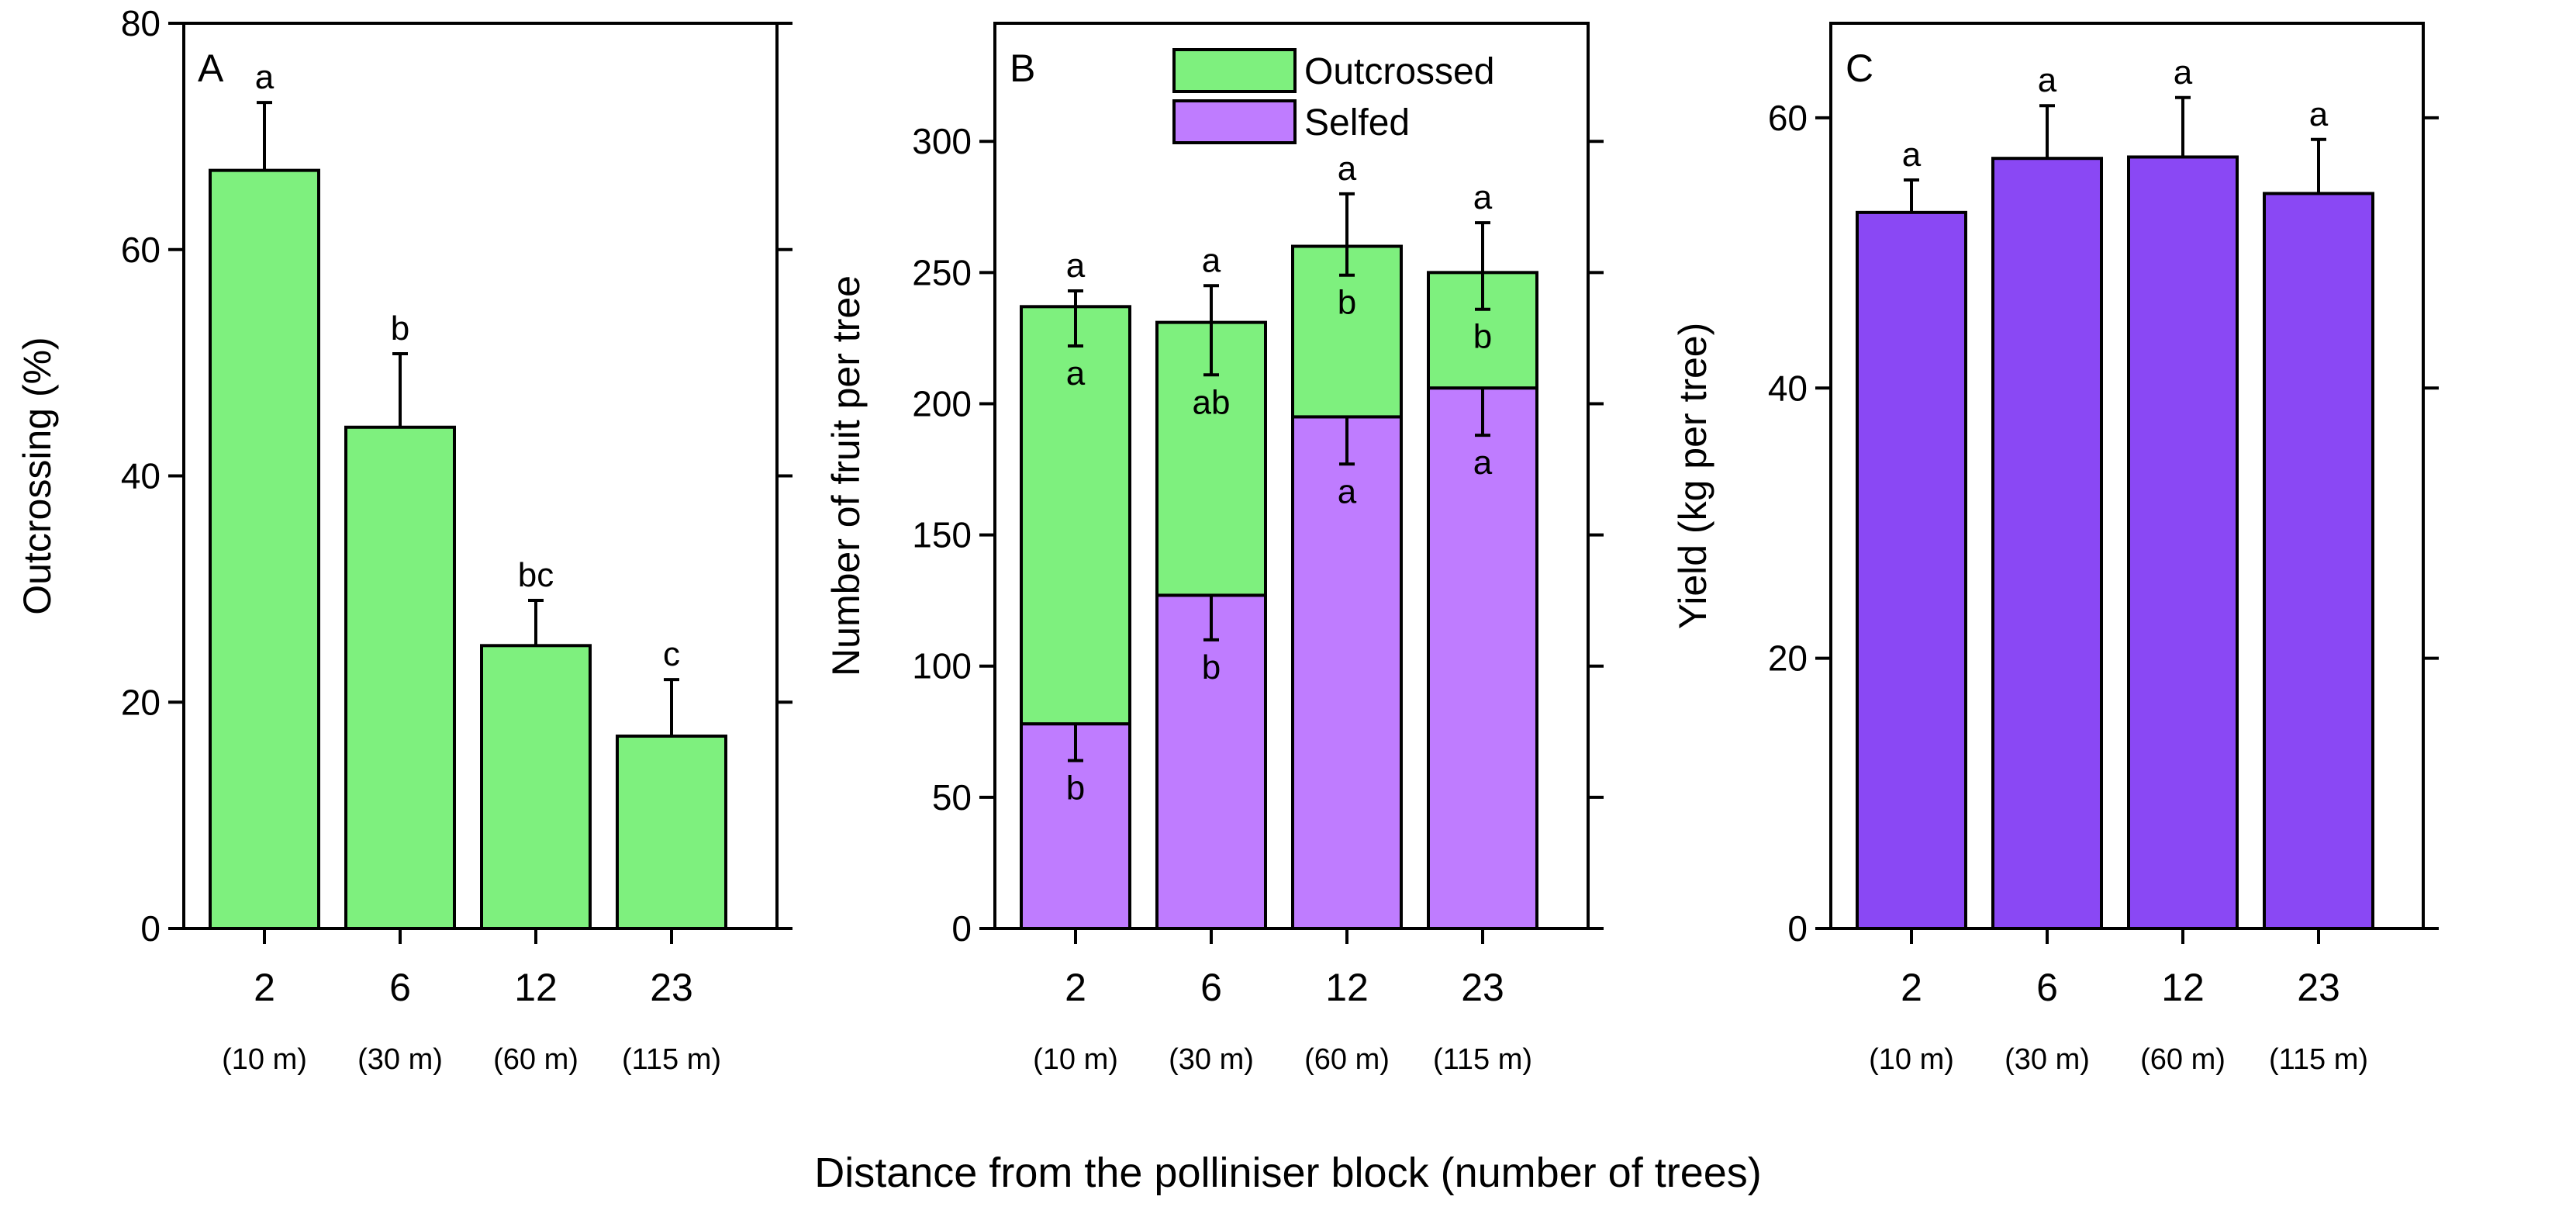 The image size is (2576, 1231). What do you see at coordinates (1235, 70) in the screenshot?
I see `legend-outcrossed-swatch` at bounding box center [1235, 70].